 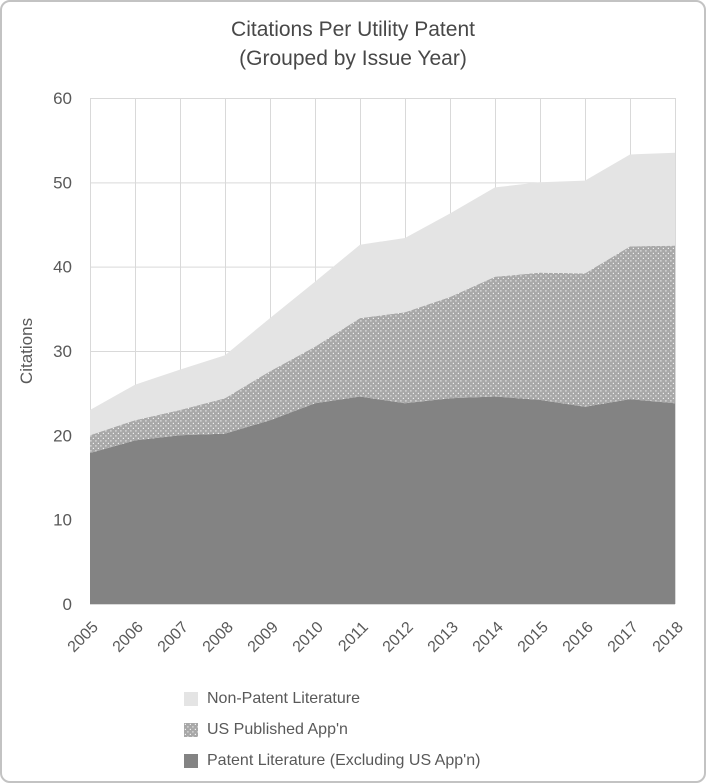 What do you see at coordinates (623, 637) in the screenshot?
I see `svg-text: 2017` at bounding box center [623, 637].